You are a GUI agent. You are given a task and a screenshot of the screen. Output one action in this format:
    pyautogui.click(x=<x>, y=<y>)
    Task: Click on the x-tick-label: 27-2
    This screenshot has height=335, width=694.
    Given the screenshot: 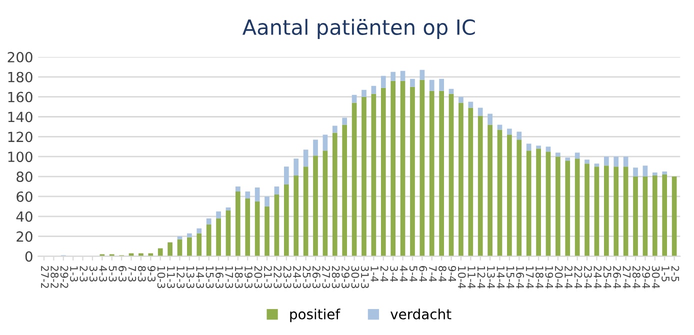 What is the action you would take?
    pyautogui.click(x=45, y=277)
    